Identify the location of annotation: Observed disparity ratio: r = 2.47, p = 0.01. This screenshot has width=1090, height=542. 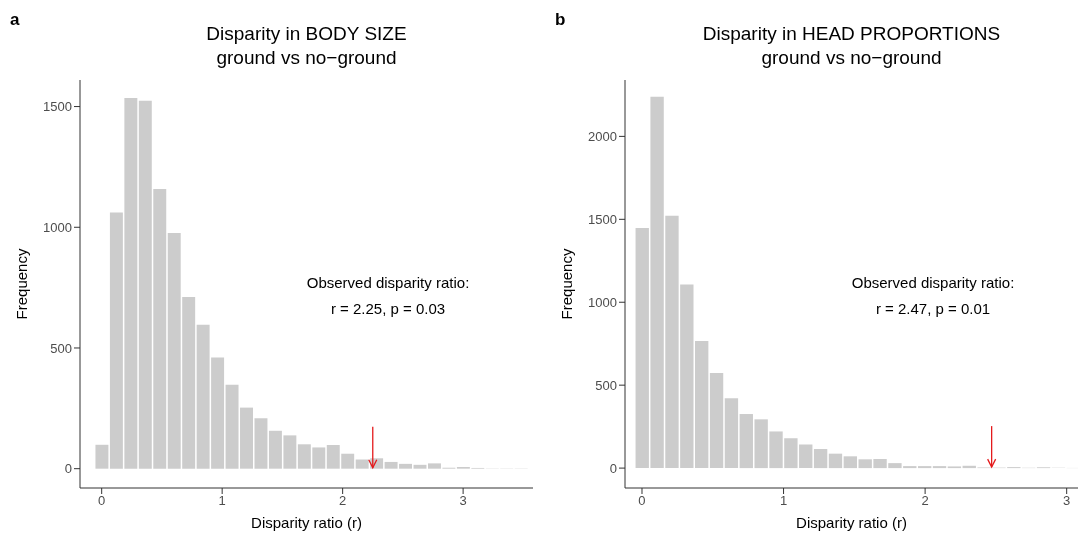
(933, 296).